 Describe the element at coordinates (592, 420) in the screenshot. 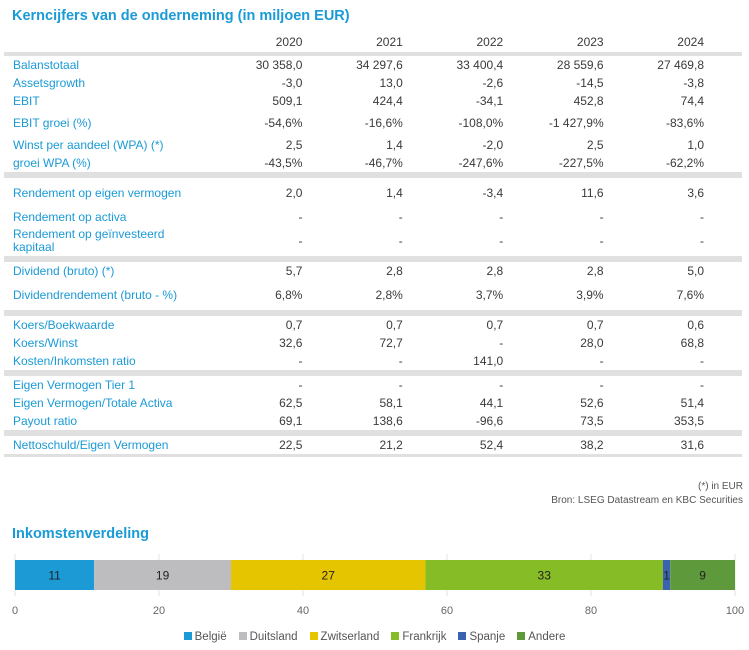

I see `value-cell: 73,5` at that location.